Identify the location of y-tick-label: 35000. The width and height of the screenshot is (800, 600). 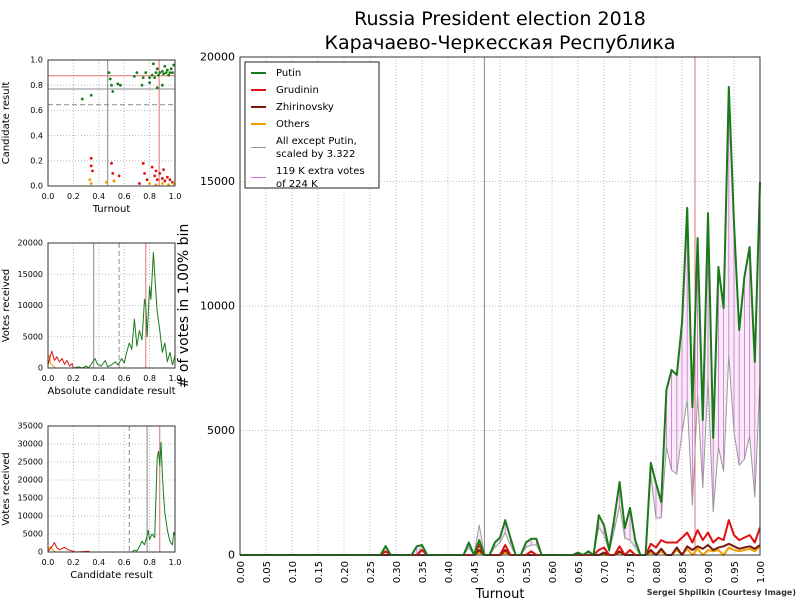
(30, 426).